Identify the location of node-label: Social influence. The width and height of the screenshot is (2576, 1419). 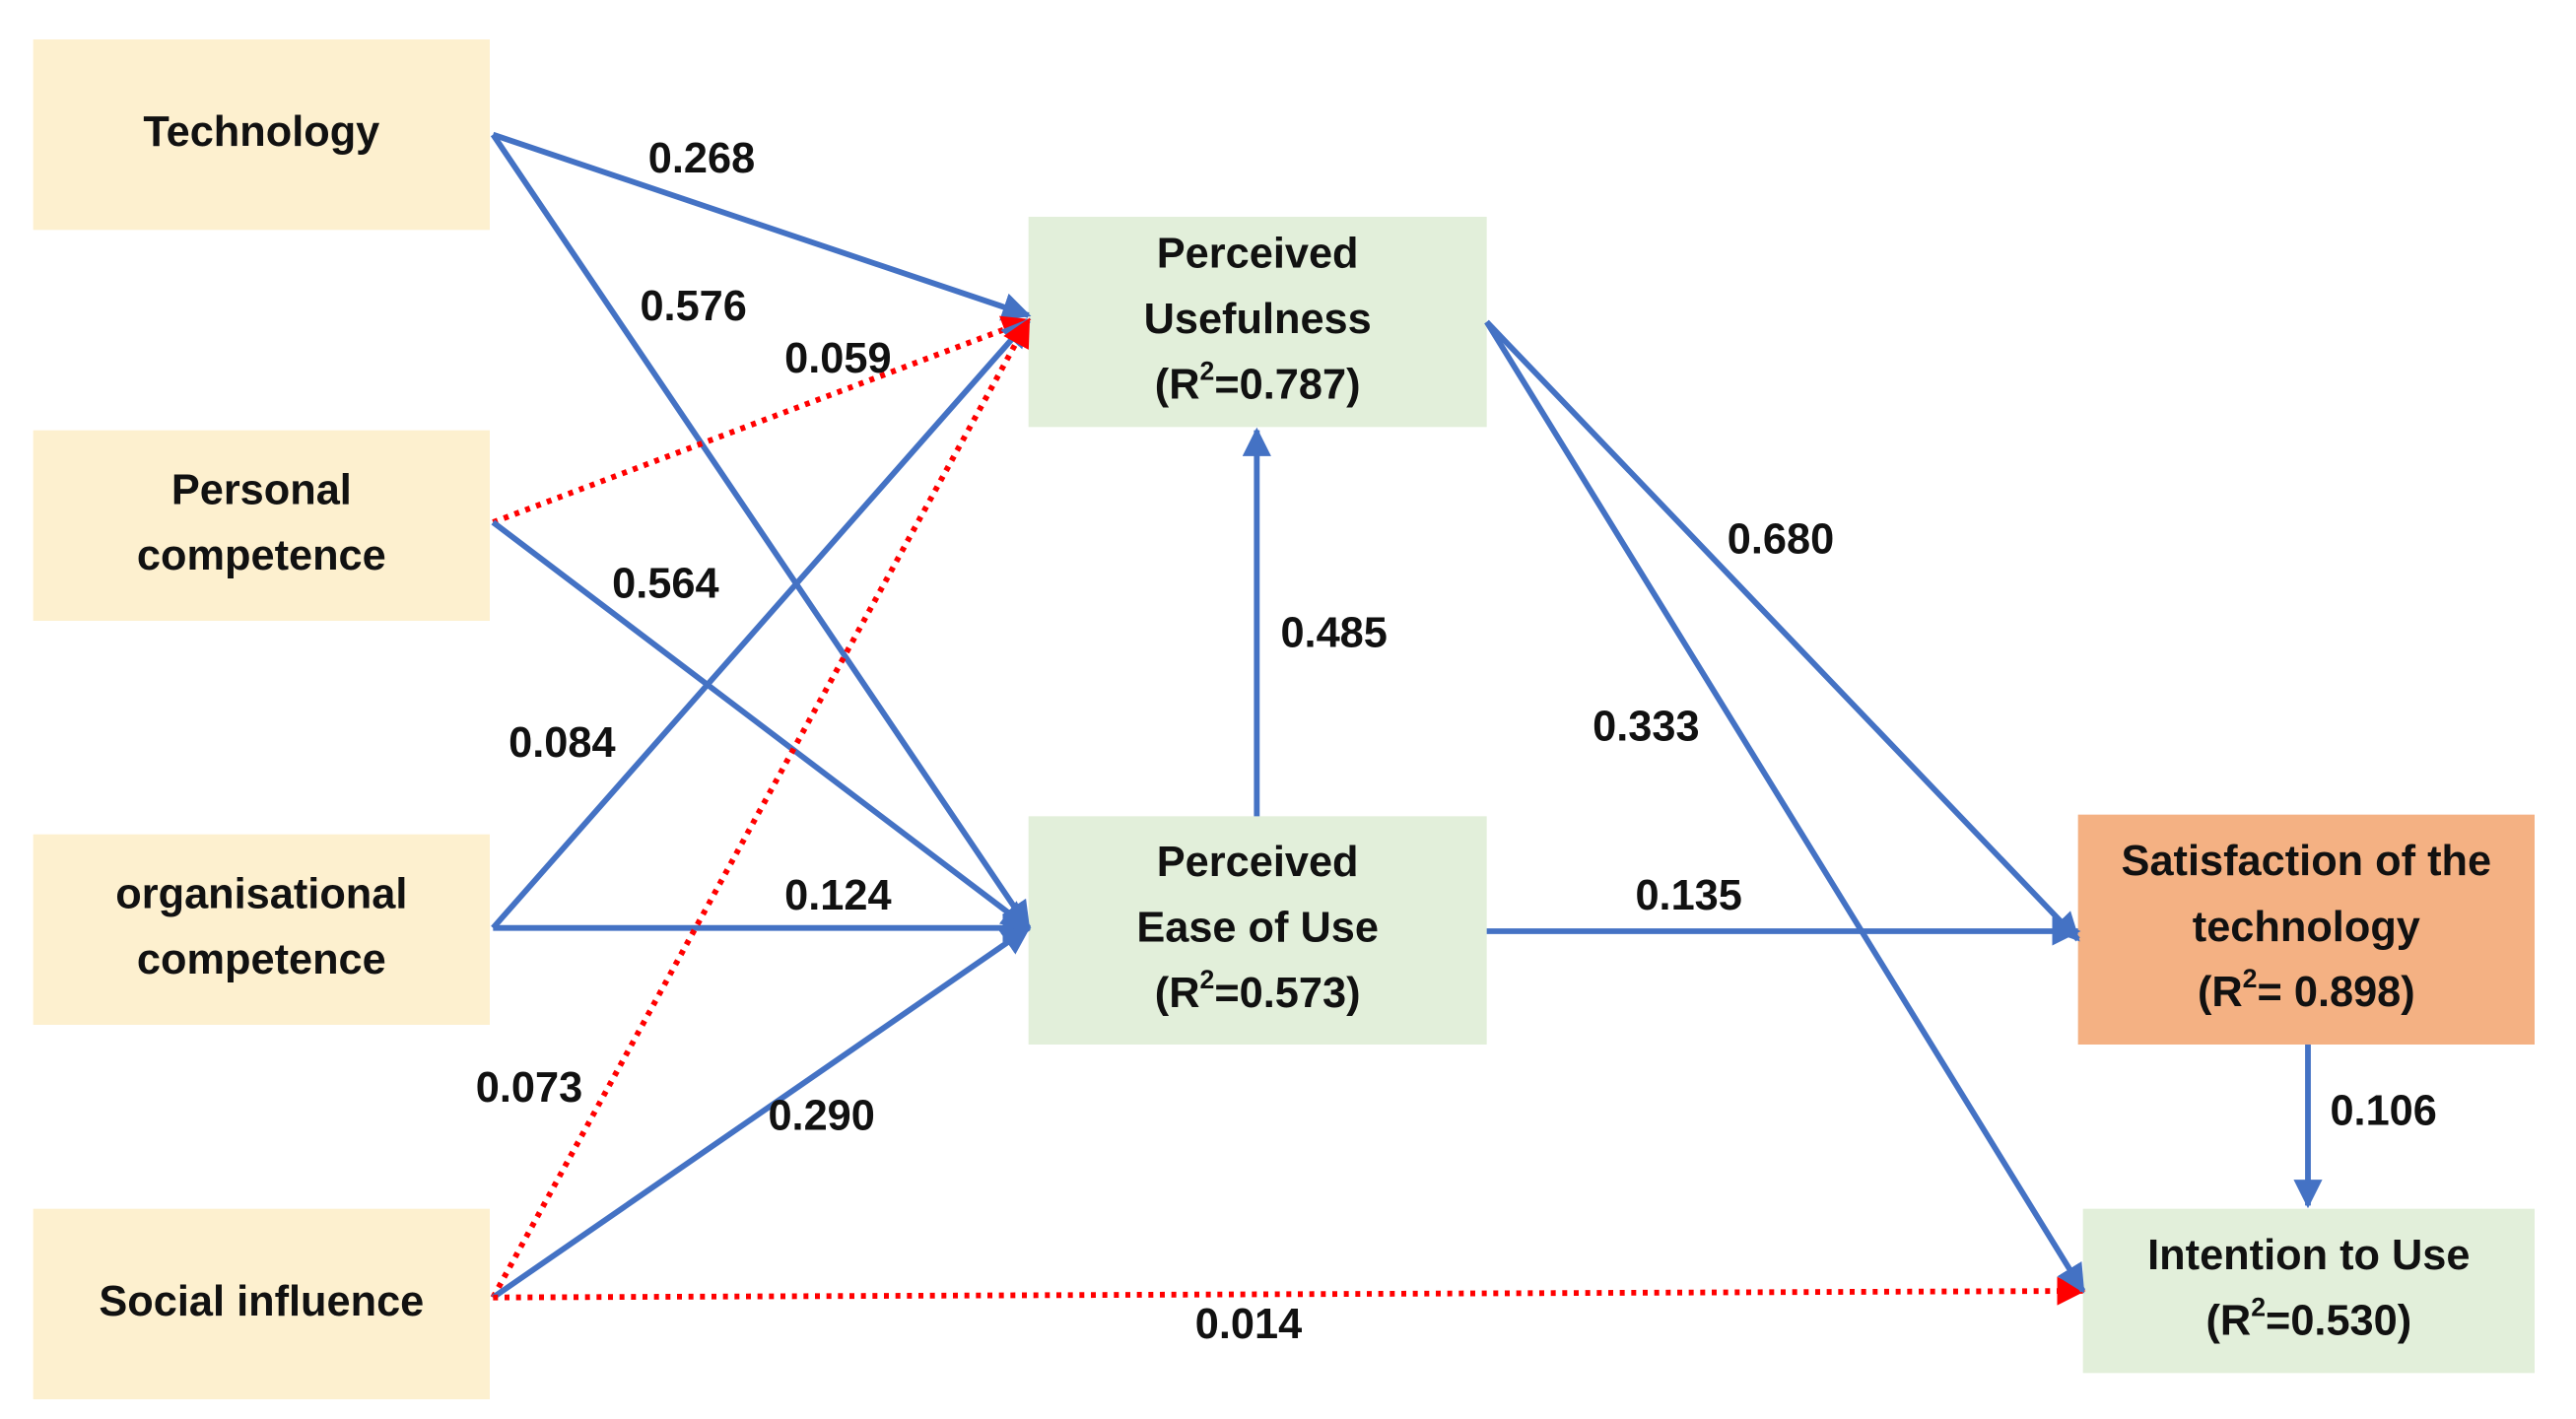
(261, 1301).